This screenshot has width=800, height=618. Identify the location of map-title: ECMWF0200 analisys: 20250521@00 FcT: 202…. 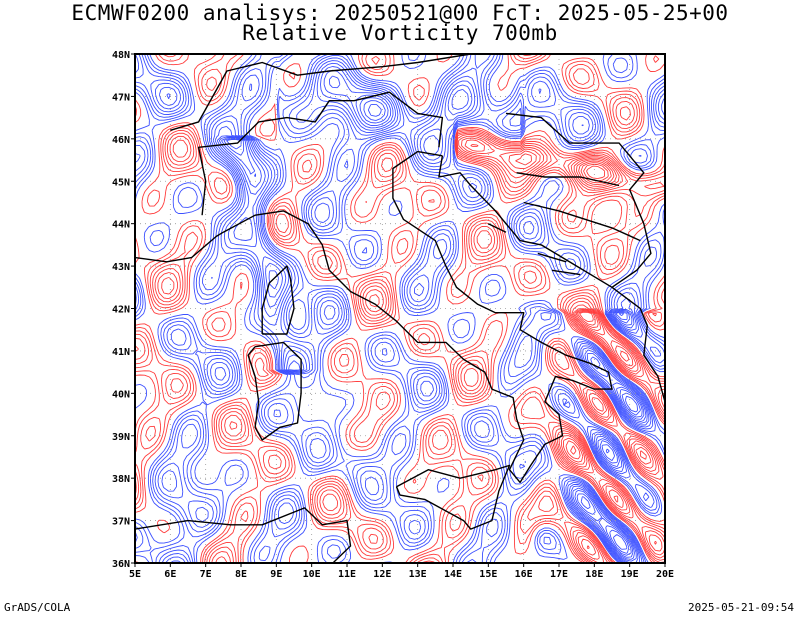
(400, 13).